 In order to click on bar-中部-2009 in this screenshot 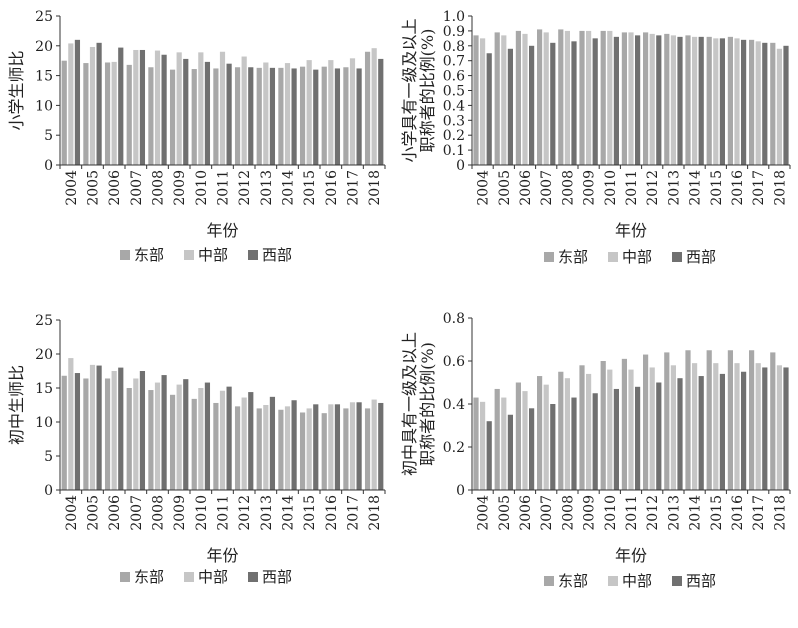, I will do `click(179, 108)`.